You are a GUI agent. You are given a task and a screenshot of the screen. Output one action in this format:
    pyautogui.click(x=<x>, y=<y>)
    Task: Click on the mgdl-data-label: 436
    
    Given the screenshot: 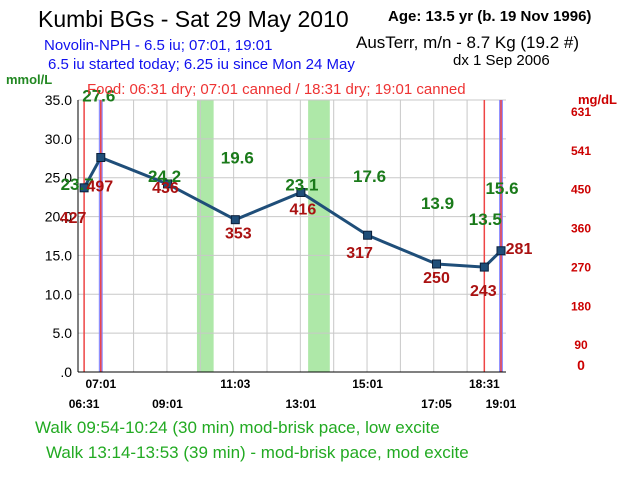 What is the action you would take?
    pyautogui.click(x=165, y=188)
    